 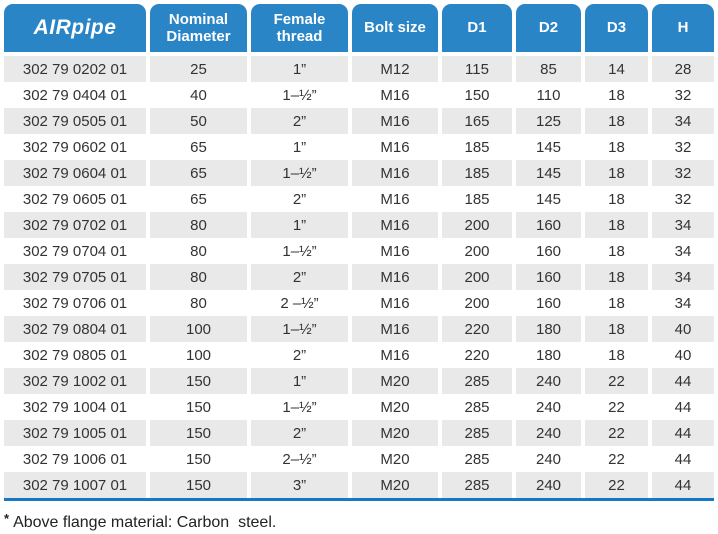 What do you see at coordinates (75, 485) in the screenshot?
I see `part-number-cell: 302 79 1007 01` at bounding box center [75, 485].